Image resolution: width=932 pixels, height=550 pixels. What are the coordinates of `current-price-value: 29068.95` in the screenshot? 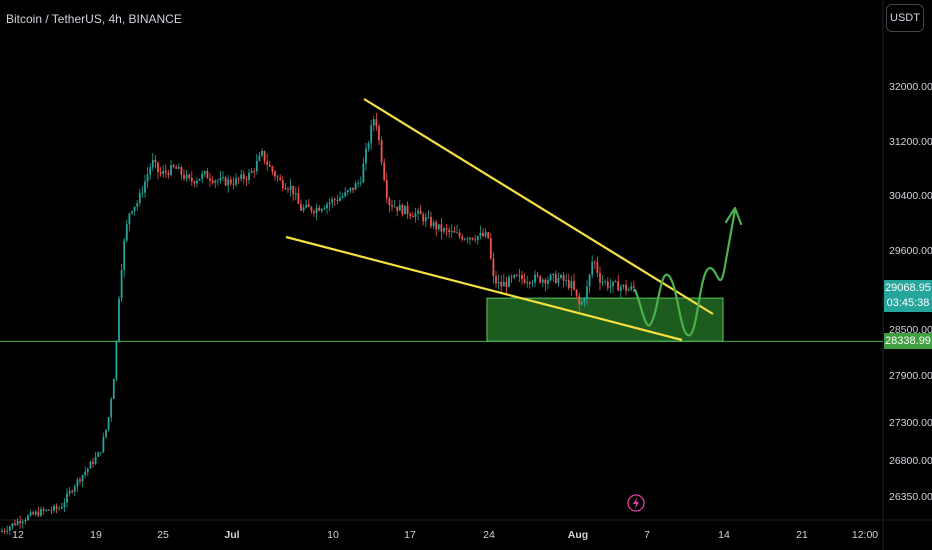 It's located at (908, 288).